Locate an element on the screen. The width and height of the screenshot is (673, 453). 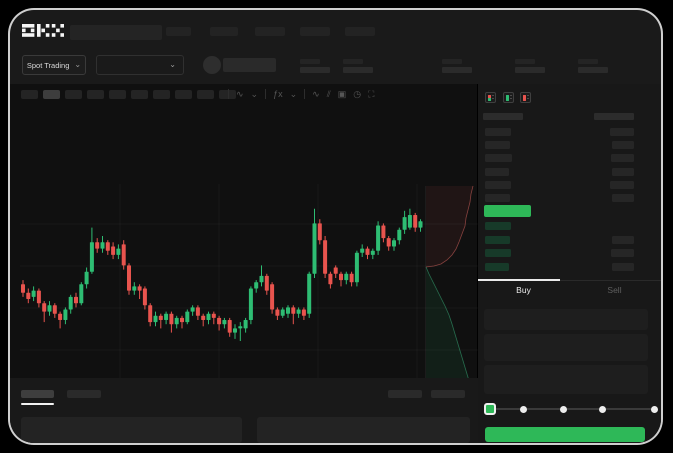
tab-buy: Buy is located at coordinates (523, 290).